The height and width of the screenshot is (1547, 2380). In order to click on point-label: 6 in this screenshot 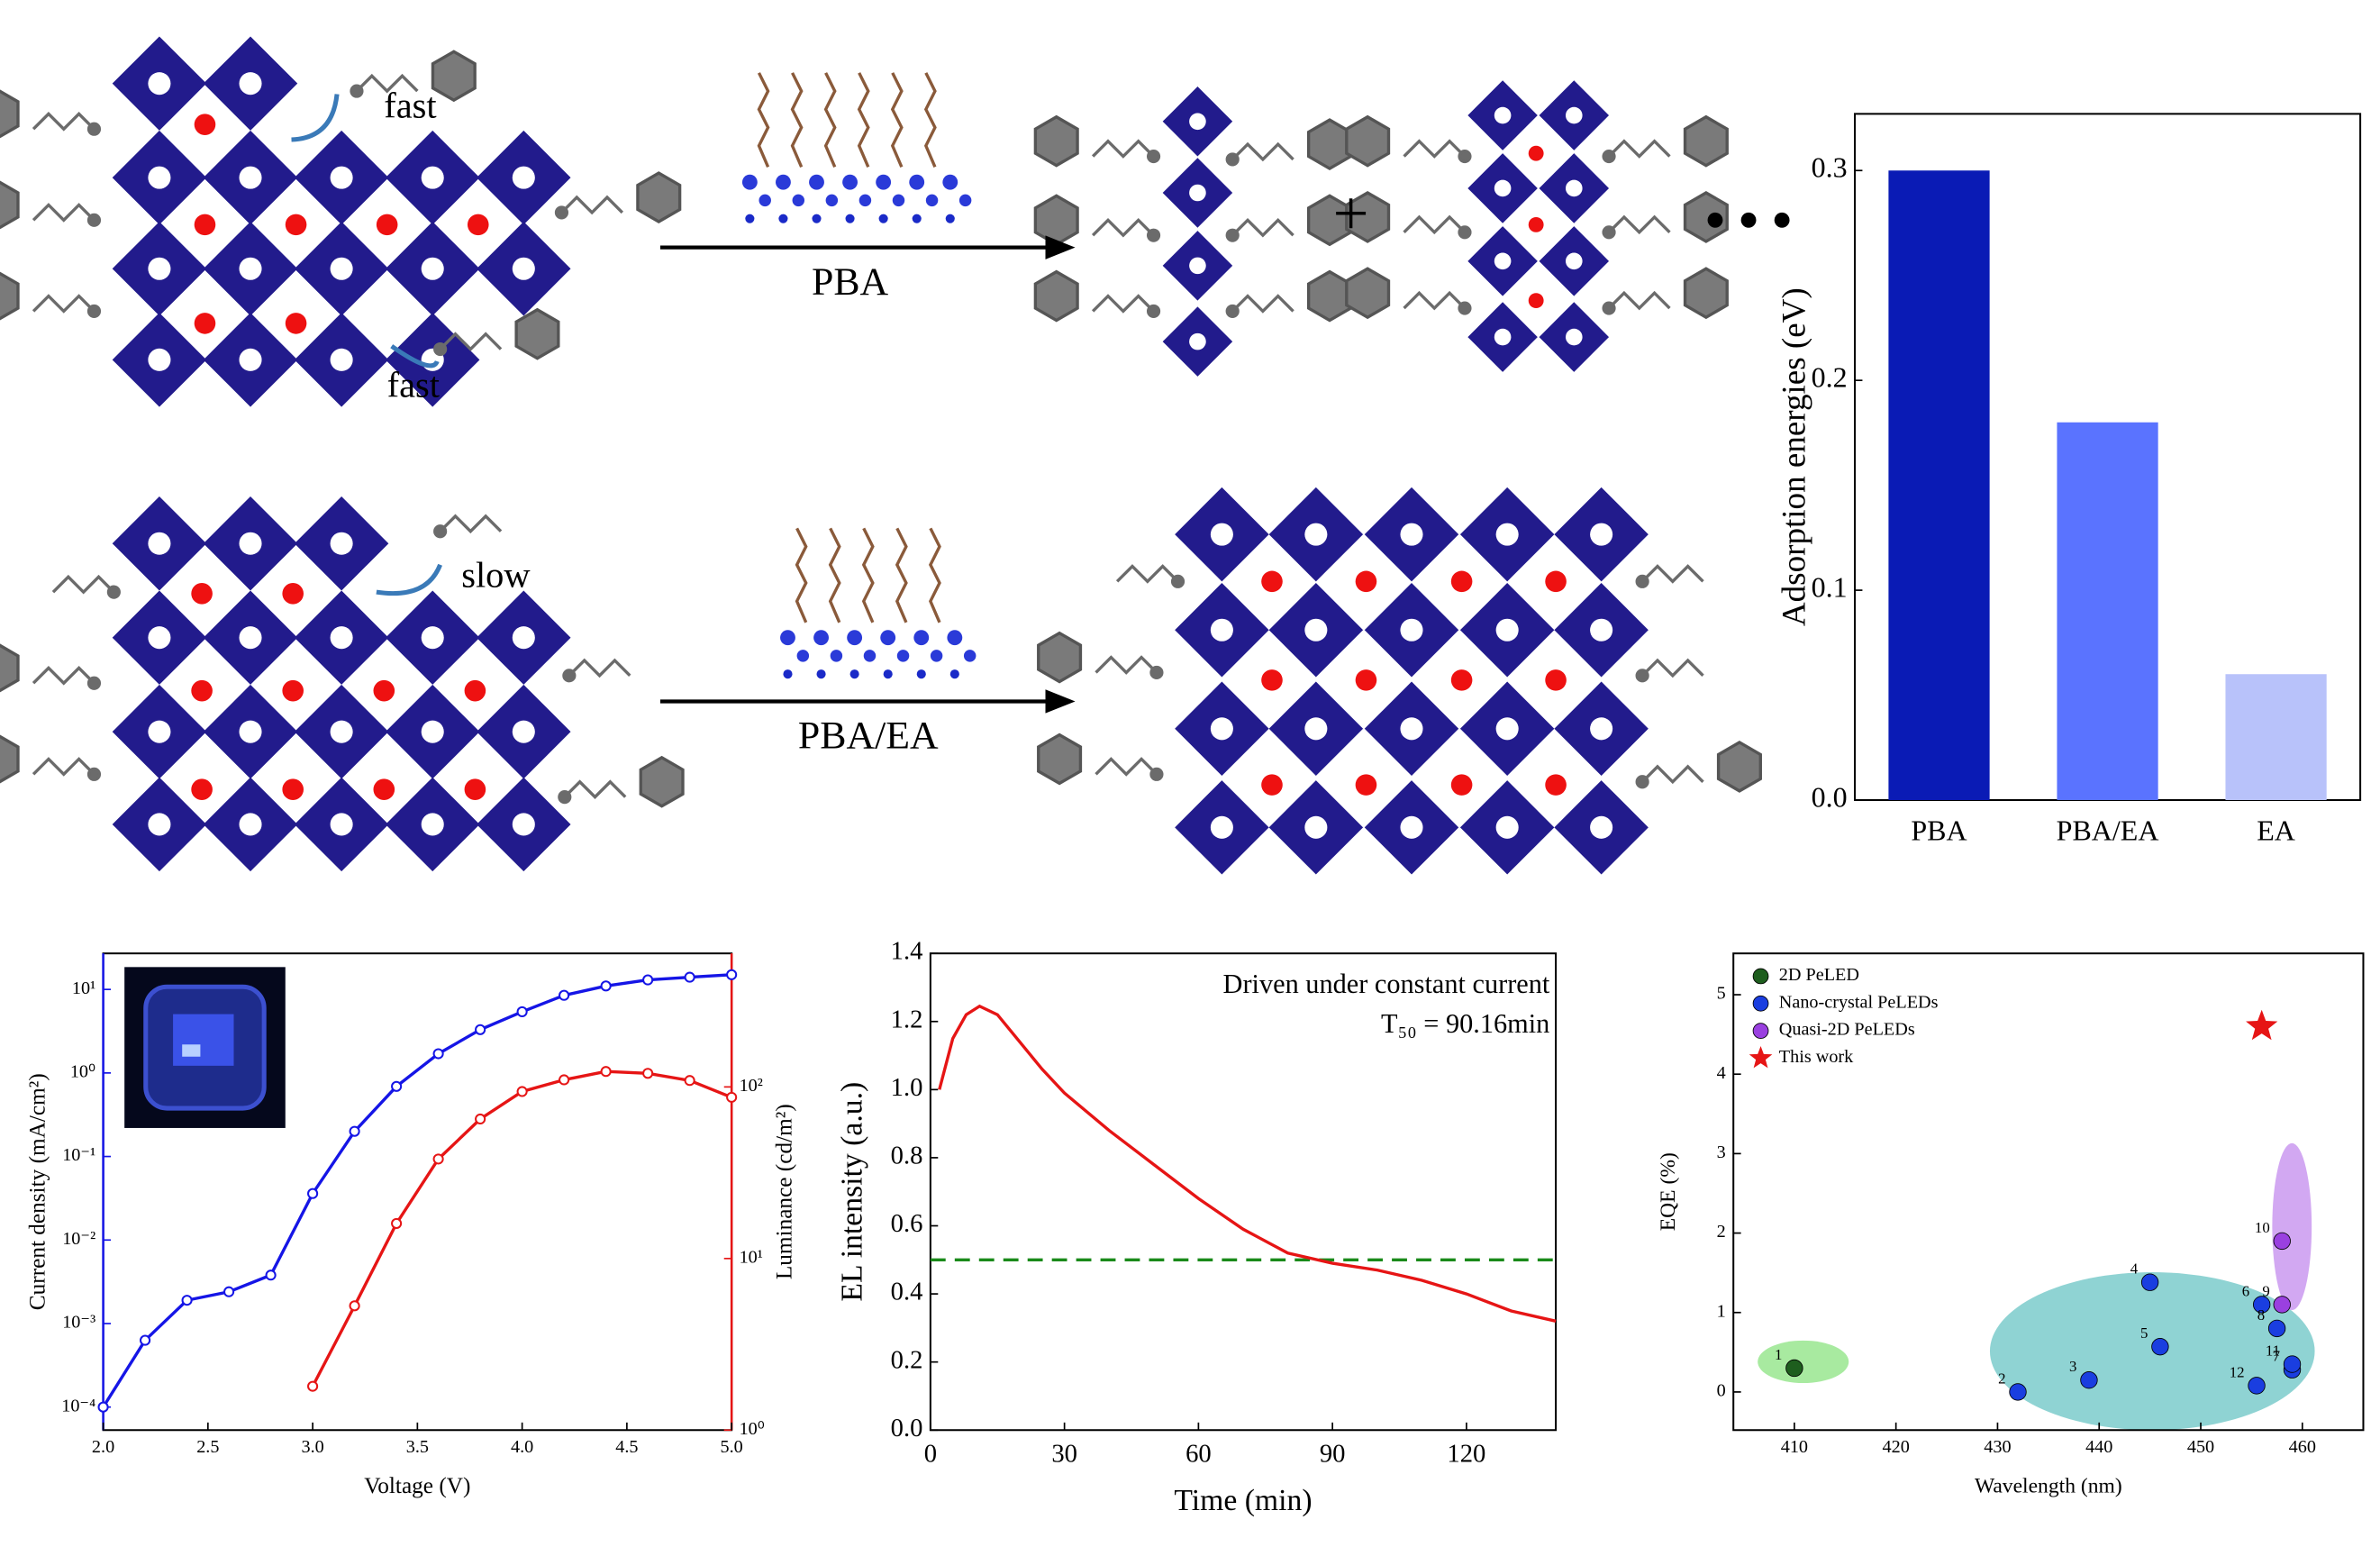, I will do `click(2246, 1290)`.